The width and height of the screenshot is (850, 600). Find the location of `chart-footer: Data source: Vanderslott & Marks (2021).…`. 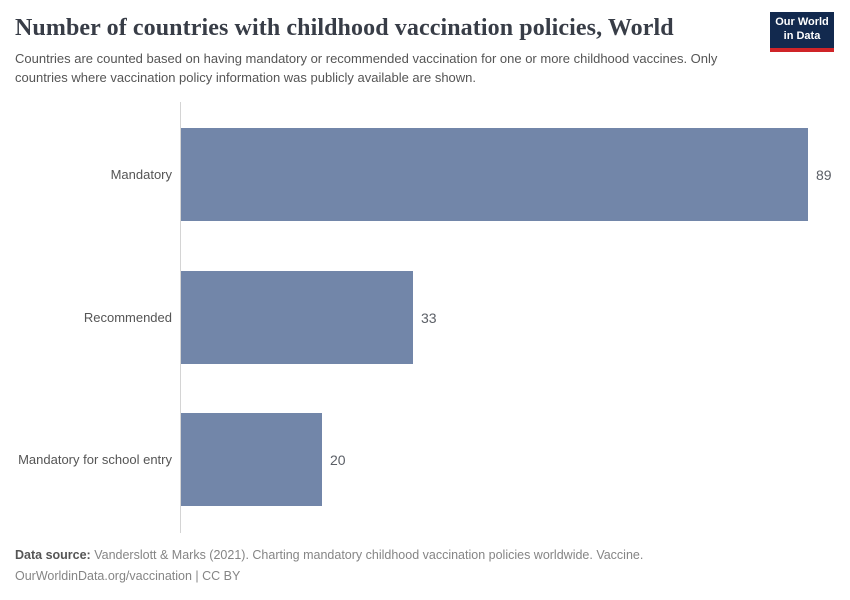

chart-footer: Data source: Vanderslott & Marks (2021).… is located at coordinates (425, 566).